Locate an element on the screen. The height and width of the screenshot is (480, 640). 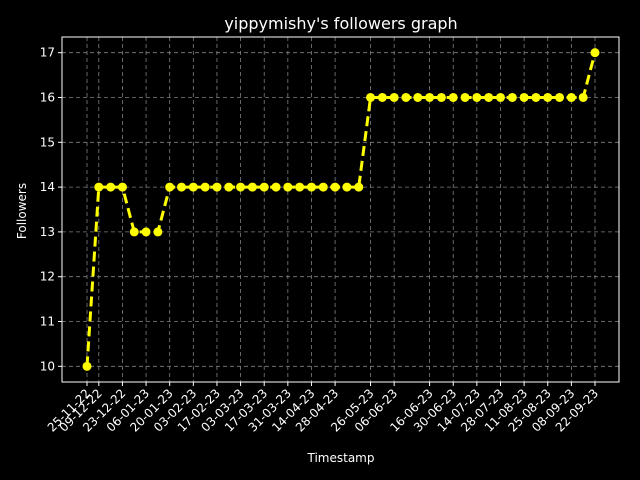
y-axis: 10 11 12 13 14 15 16 17 is located at coordinates (51, 209).